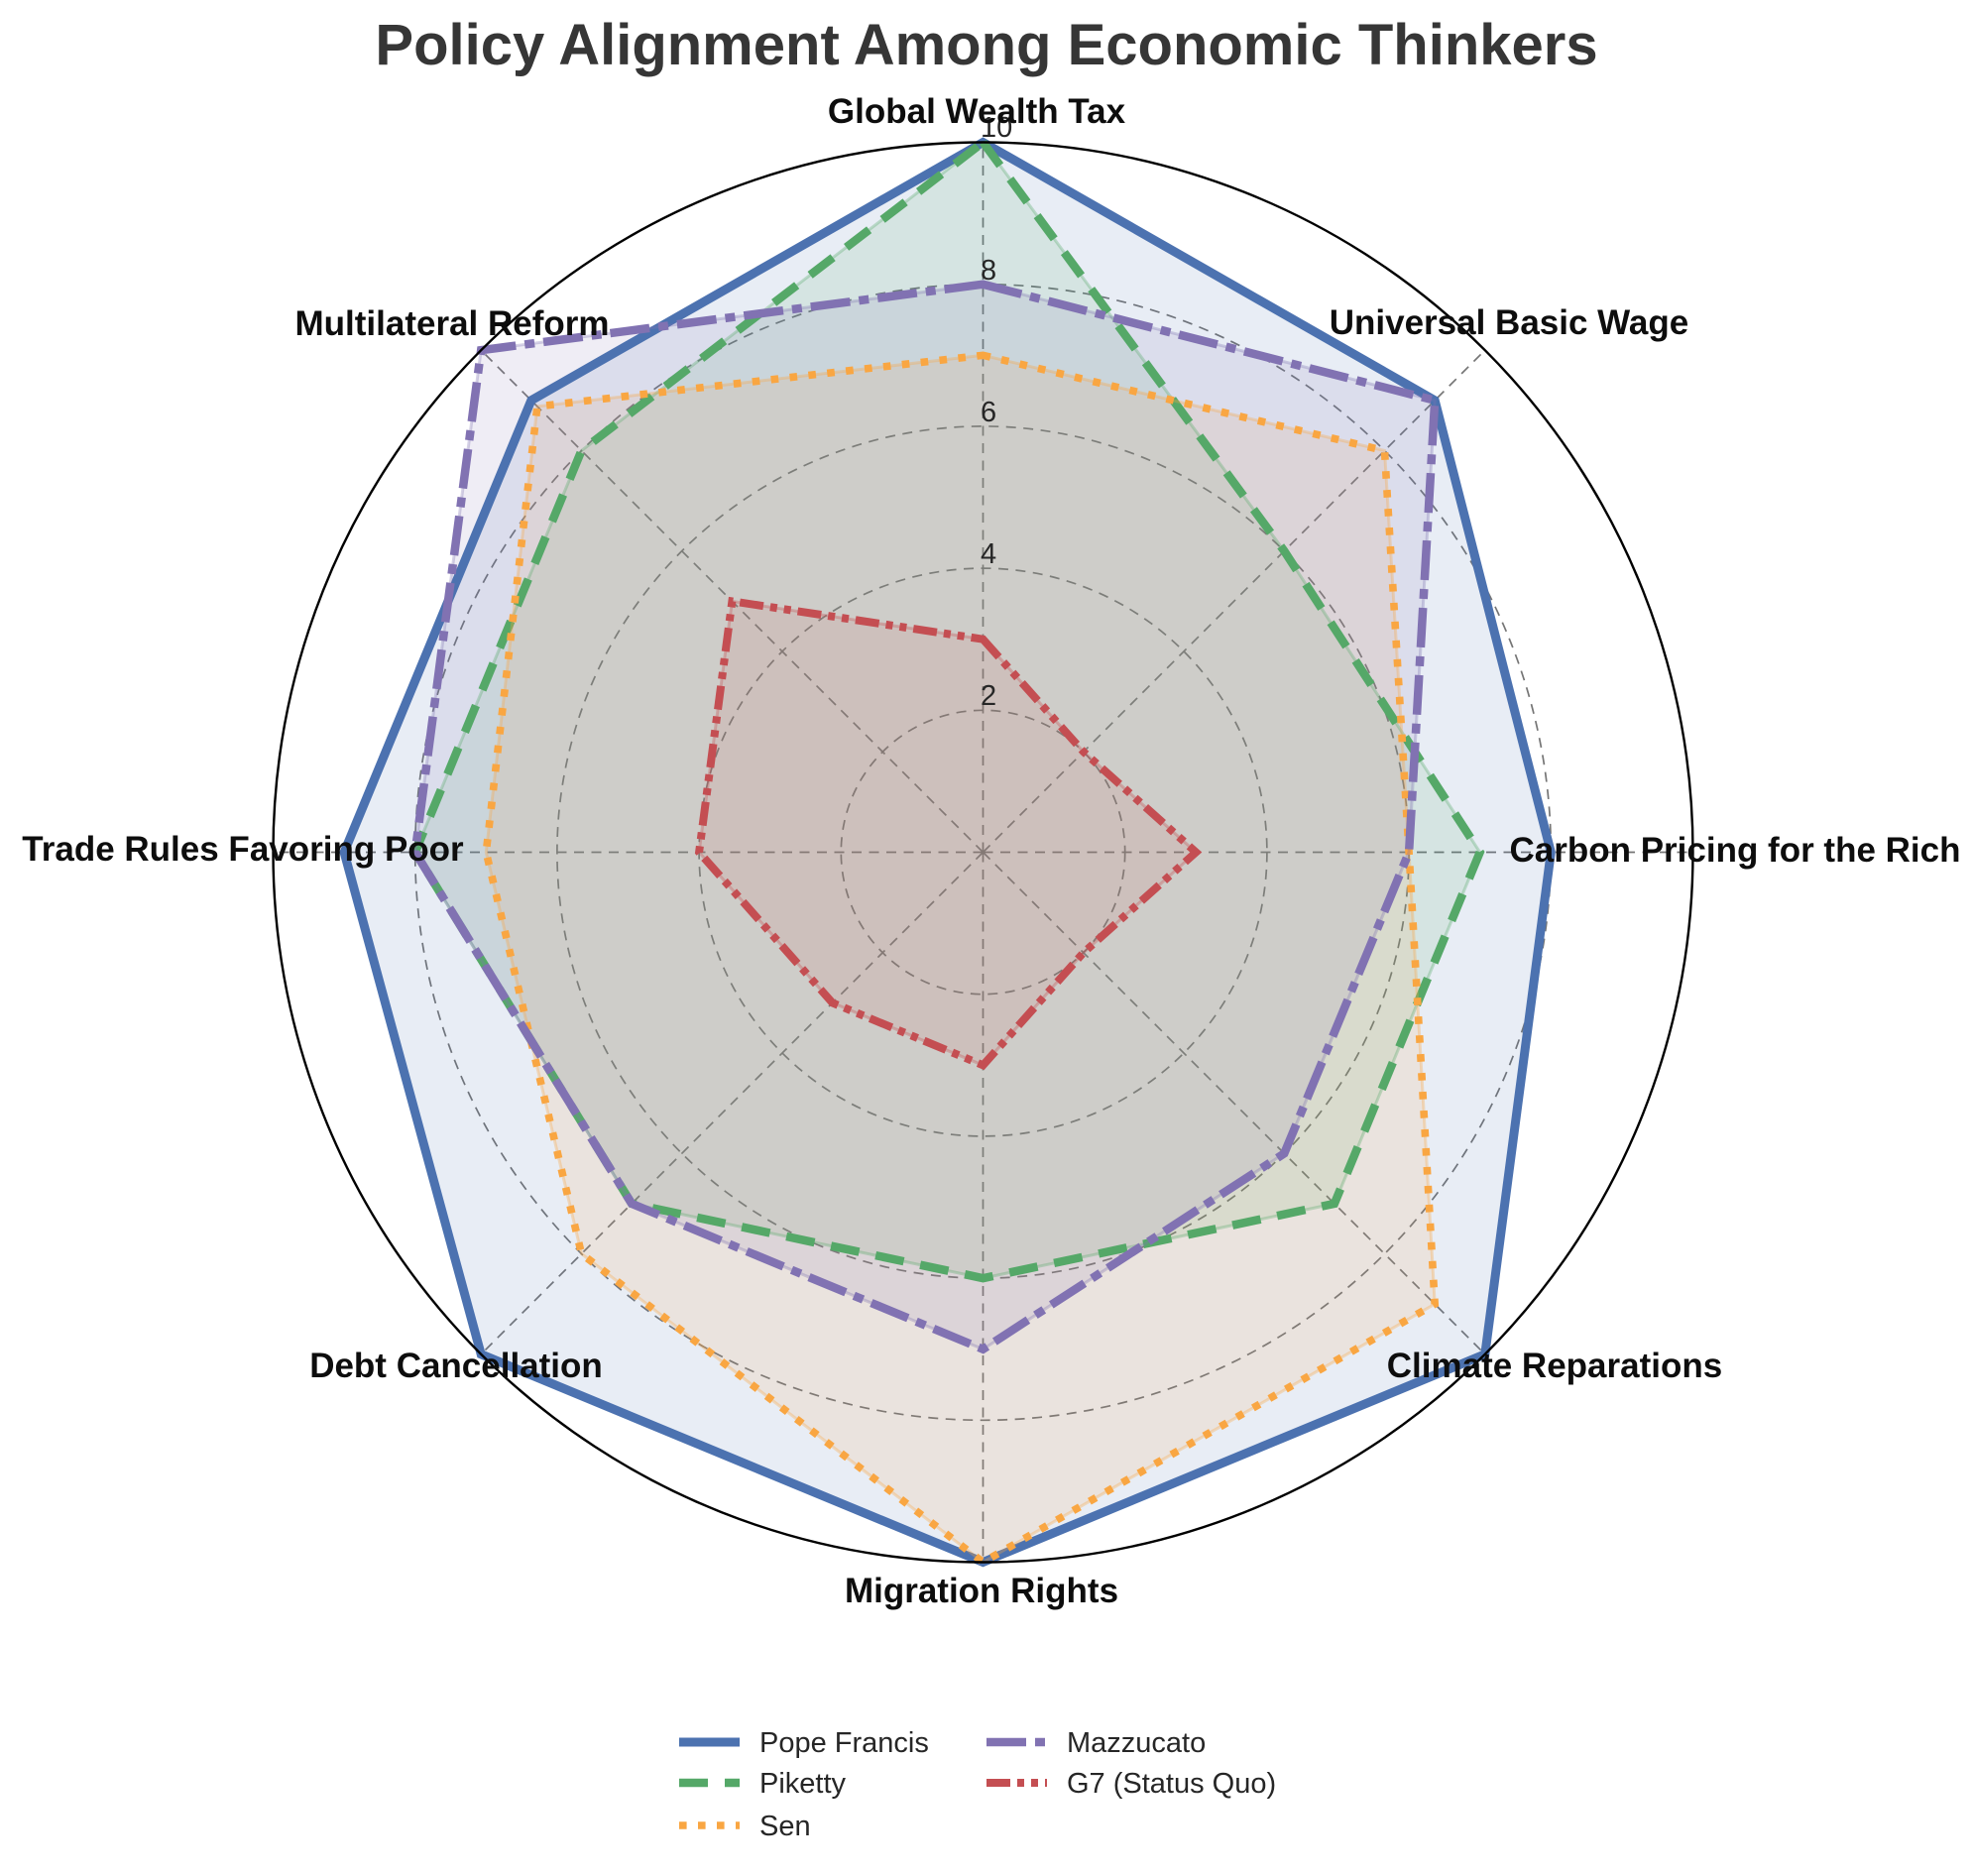 This screenshot has height=1876, width=1972. Describe the element at coordinates (988, 412) in the screenshot. I see `svg-text: 6` at that location.